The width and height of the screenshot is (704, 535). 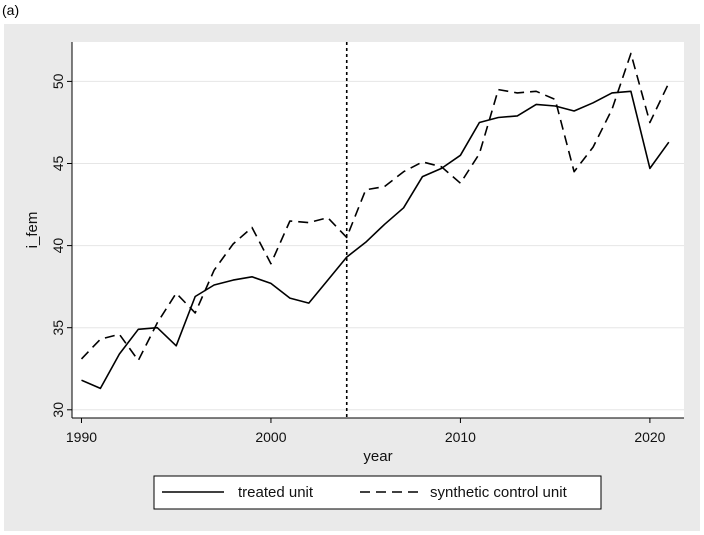 What do you see at coordinates (58, 328) in the screenshot?
I see `y-tick-label: 35` at bounding box center [58, 328].